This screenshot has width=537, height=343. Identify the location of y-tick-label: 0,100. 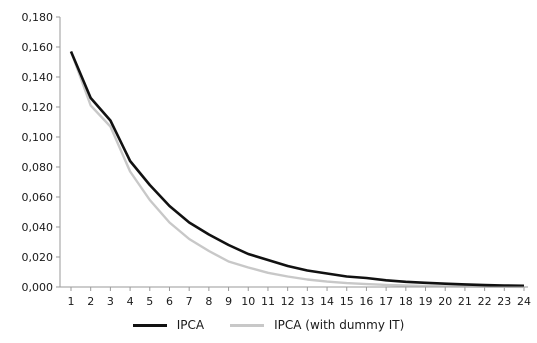
(38, 137).